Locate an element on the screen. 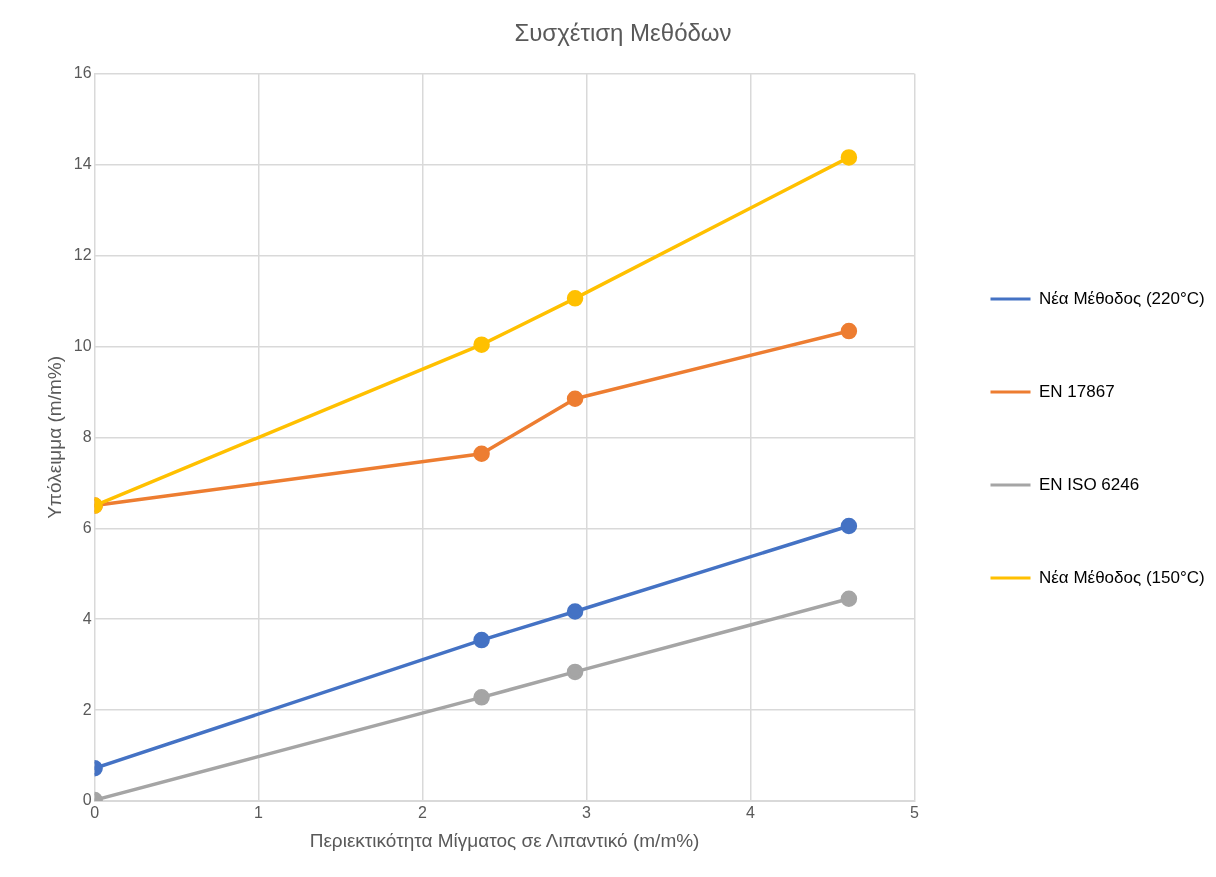  x-tick-label: 1 is located at coordinates (259, 813).